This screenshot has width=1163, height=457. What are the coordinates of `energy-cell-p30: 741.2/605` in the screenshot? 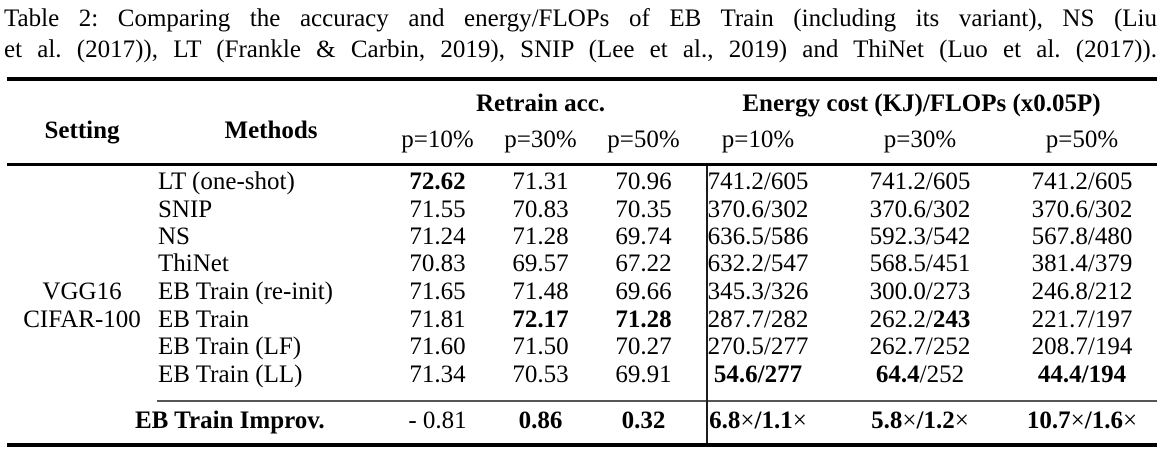 It's located at (920, 182).